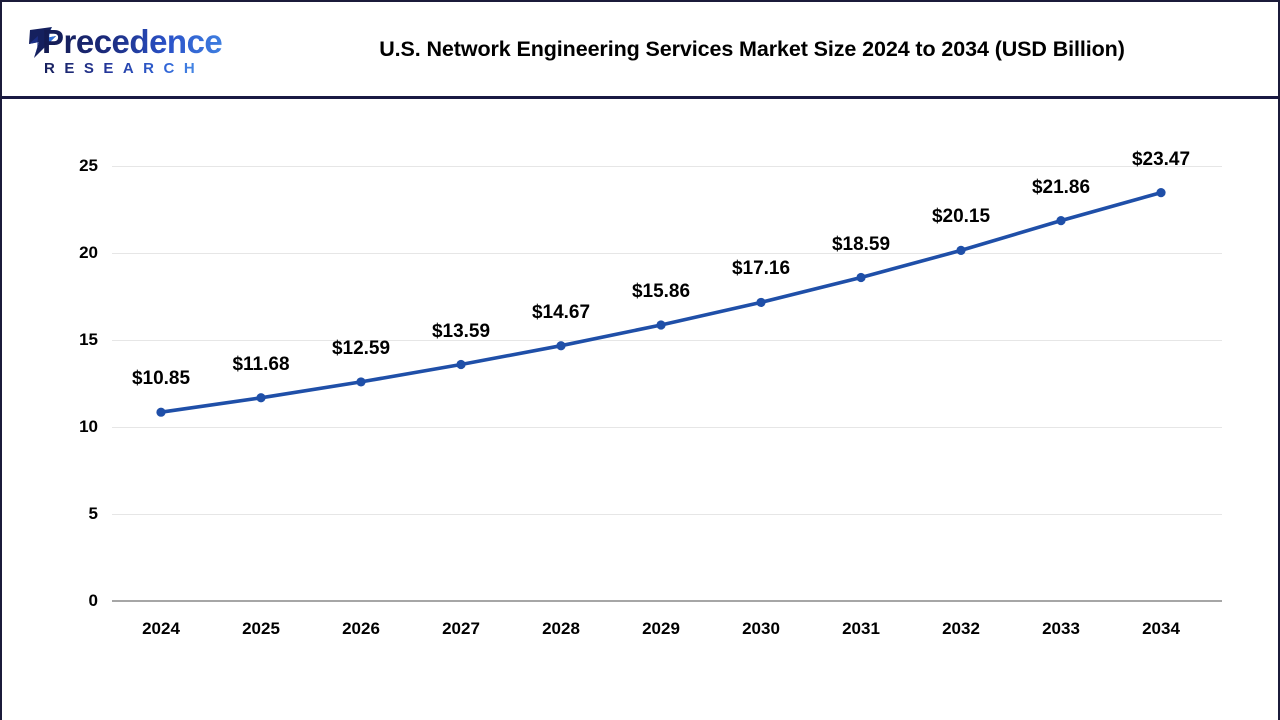 Image resolution: width=1280 pixels, height=720 pixels. Describe the element at coordinates (661, 292) in the screenshot. I see `data-point-label: $15.86` at that location.